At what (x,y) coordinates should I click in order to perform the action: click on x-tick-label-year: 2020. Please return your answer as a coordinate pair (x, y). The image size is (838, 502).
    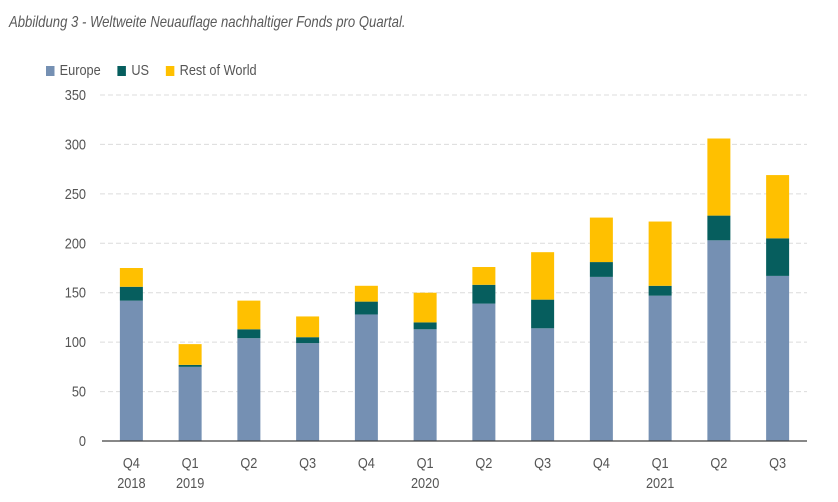
    Looking at the image, I should click on (425, 482).